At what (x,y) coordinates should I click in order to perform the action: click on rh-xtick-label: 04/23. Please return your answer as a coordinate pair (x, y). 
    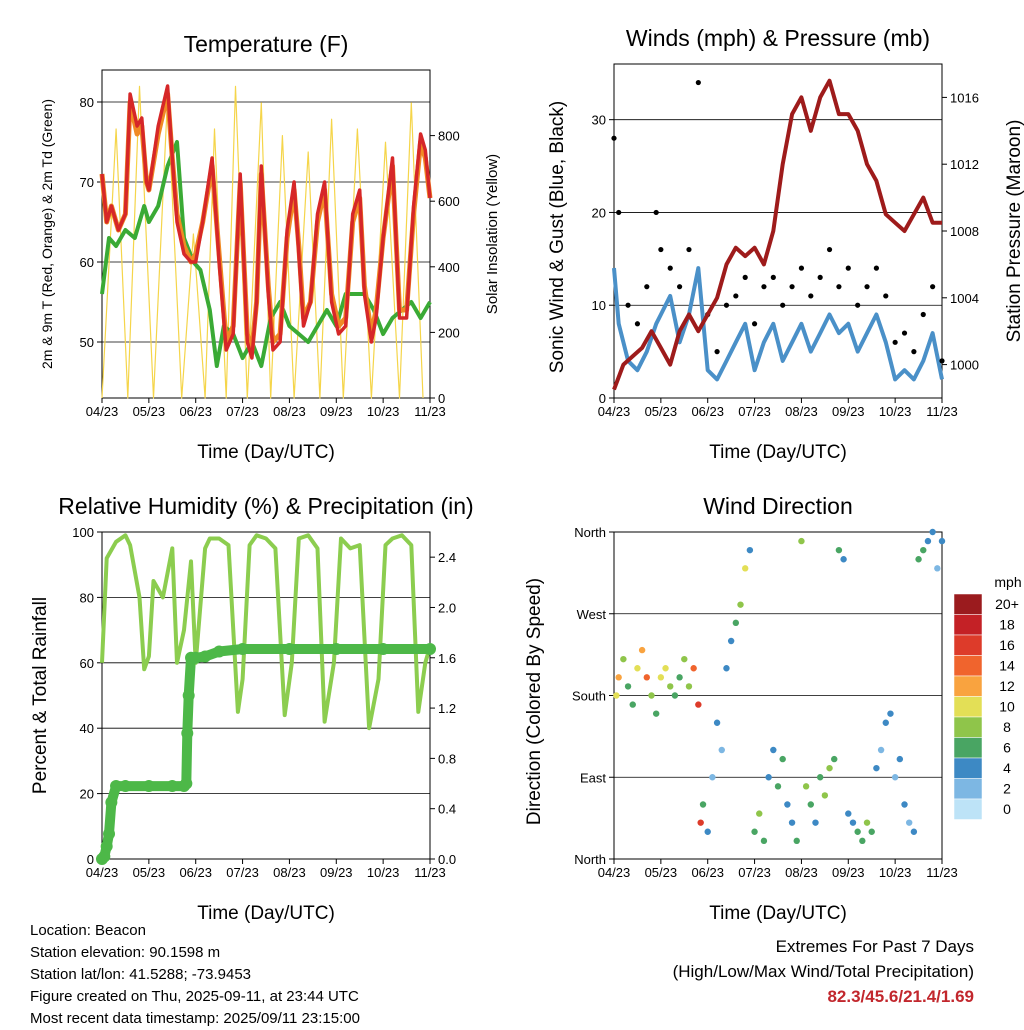
    Looking at the image, I should click on (102, 872).